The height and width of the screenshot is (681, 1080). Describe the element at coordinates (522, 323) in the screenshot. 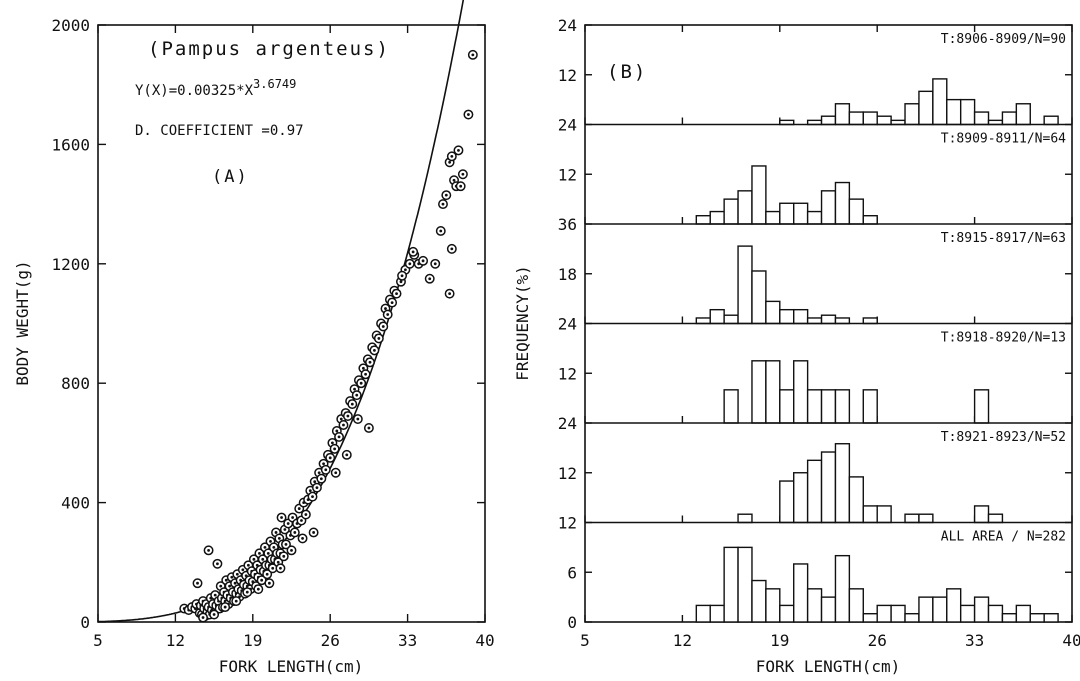

I see `panel-b-y-label: FREQUENCY(%)` at that location.